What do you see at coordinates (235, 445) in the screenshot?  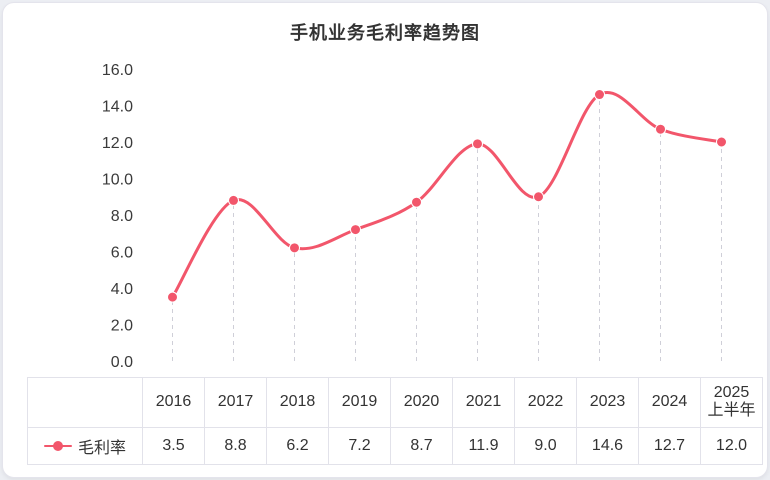 I see `value-cell: 8.8` at bounding box center [235, 445].